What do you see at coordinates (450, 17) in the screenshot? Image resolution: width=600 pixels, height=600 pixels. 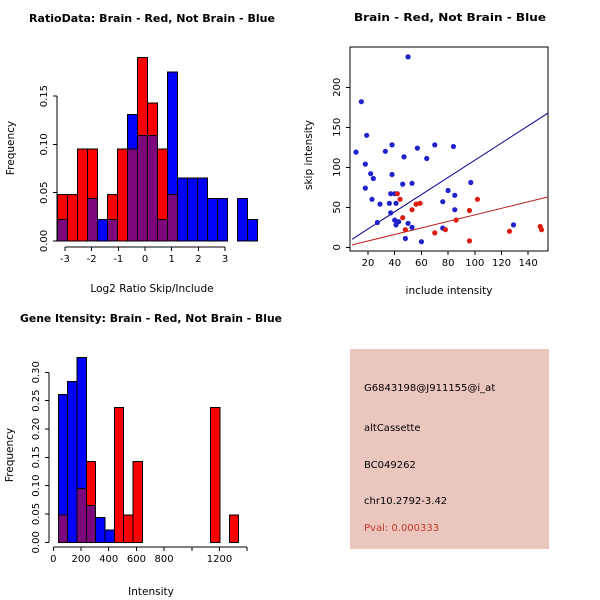 I see `panel-title: Brain - Red, Not Brain - Blue` at bounding box center [450, 17].